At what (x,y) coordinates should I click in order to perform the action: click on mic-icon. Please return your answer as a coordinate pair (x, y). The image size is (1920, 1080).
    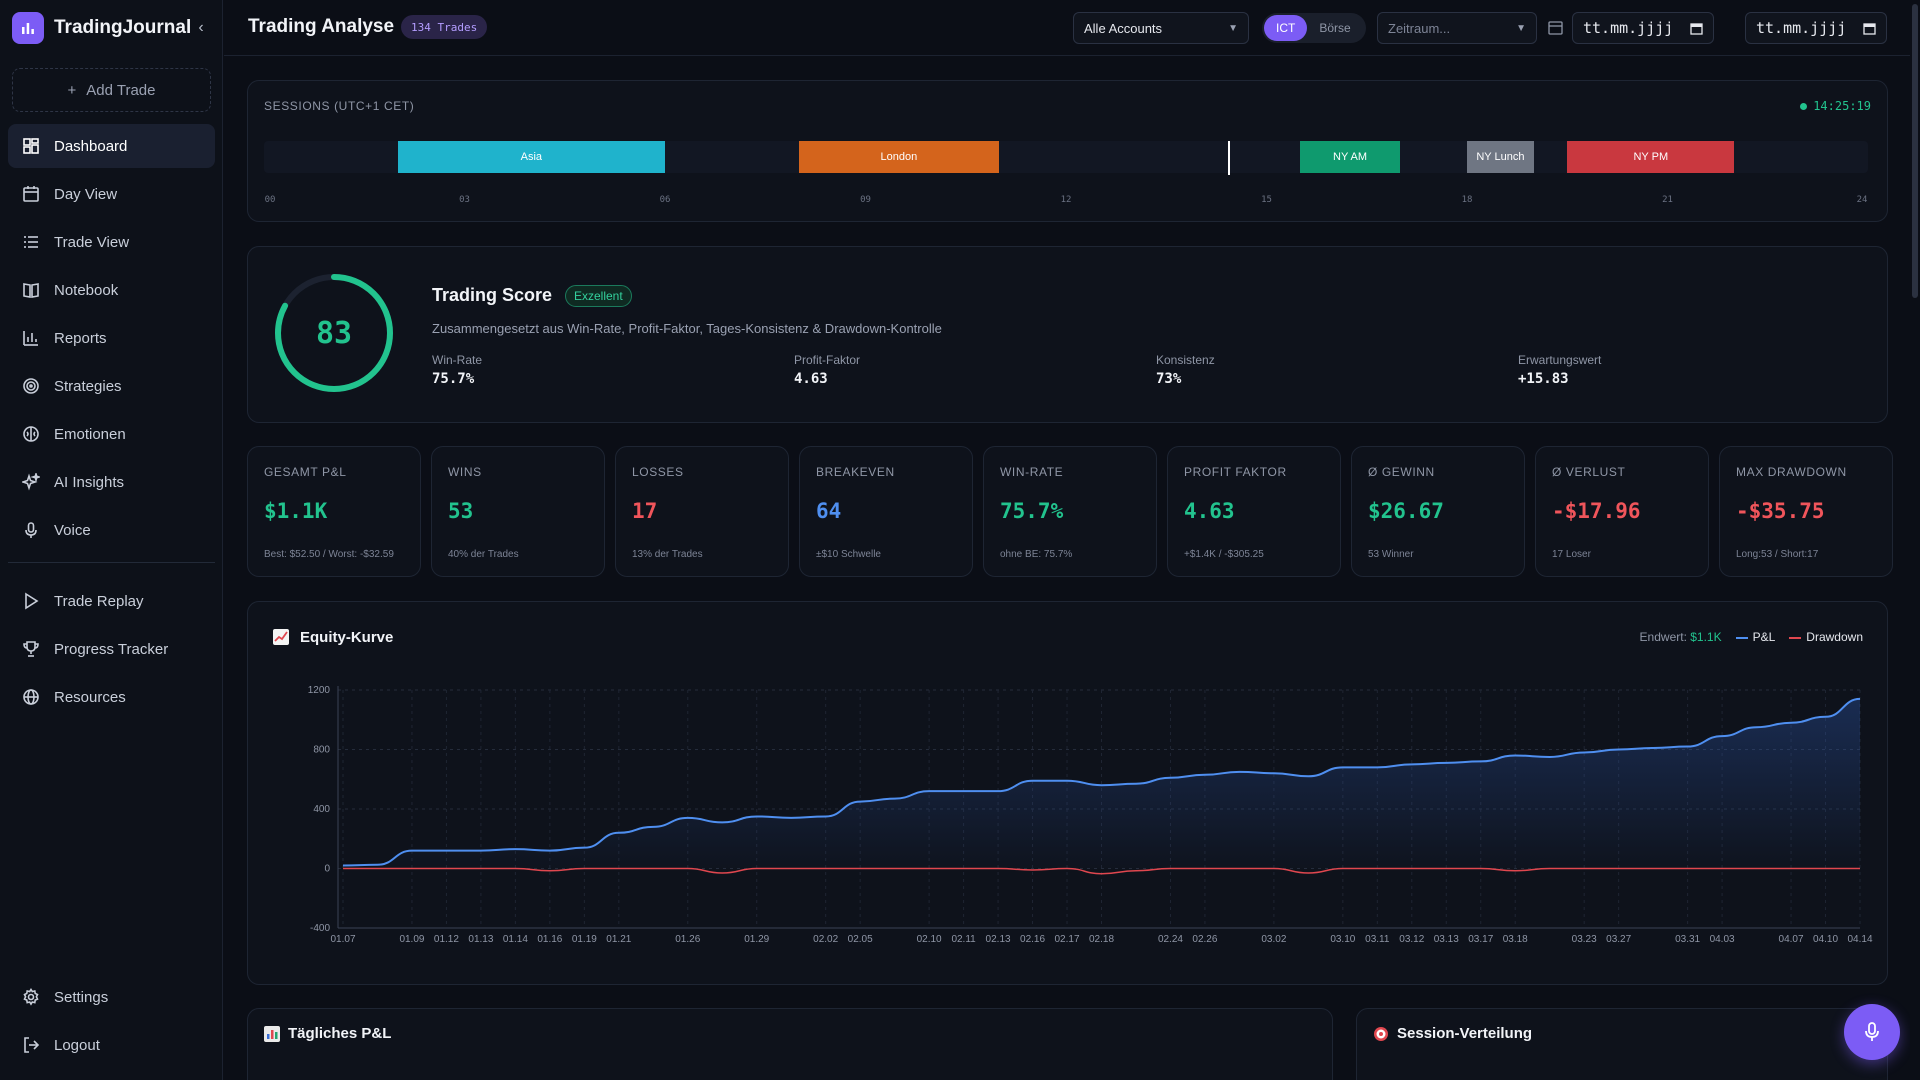
    Looking at the image, I should click on (1872, 1031).